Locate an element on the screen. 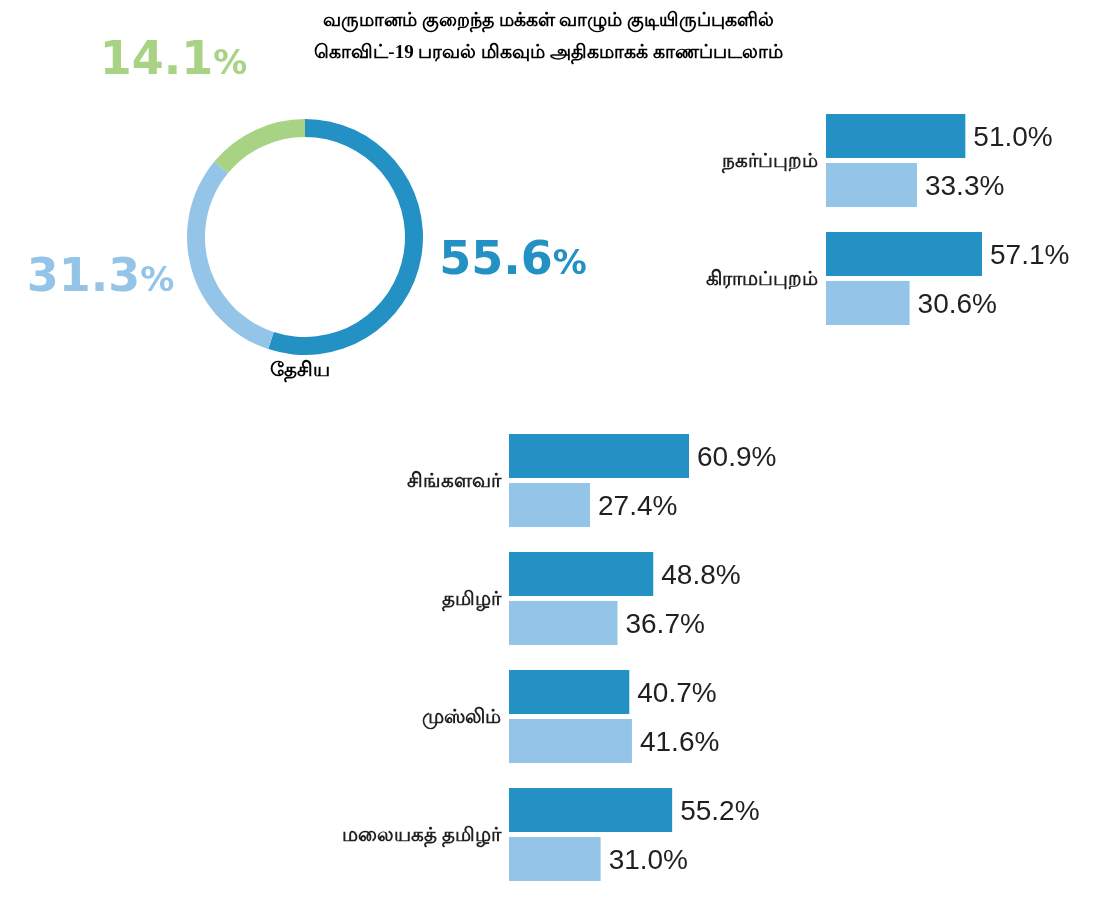 The height and width of the screenshot is (897, 1097). data-label: 33.3% is located at coordinates (964, 185).